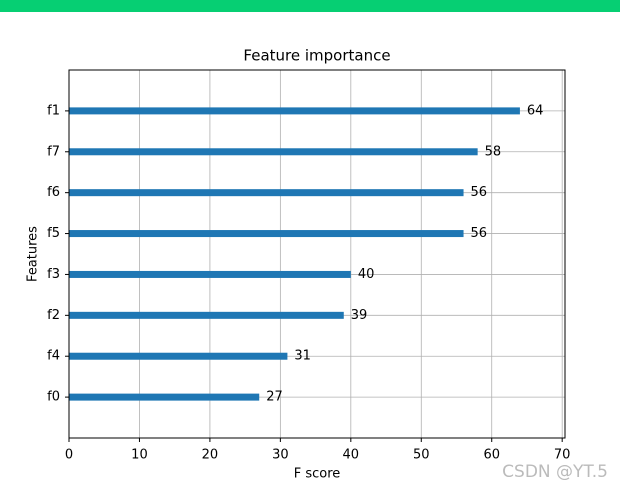 Image resolution: width=620 pixels, height=491 pixels. What do you see at coordinates (421, 455) in the screenshot?
I see `x-tick-label: 50` at bounding box center [421, 455].